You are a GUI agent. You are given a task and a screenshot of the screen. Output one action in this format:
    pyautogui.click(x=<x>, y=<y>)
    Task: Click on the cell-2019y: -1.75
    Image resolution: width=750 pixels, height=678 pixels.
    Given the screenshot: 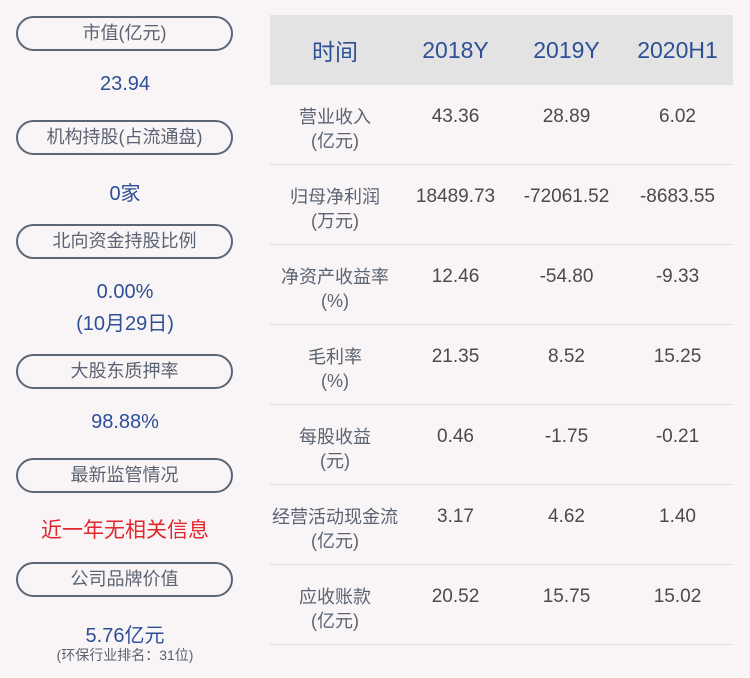 What is the action you would take?
    pyautogui.click(x=566, y=436)
    